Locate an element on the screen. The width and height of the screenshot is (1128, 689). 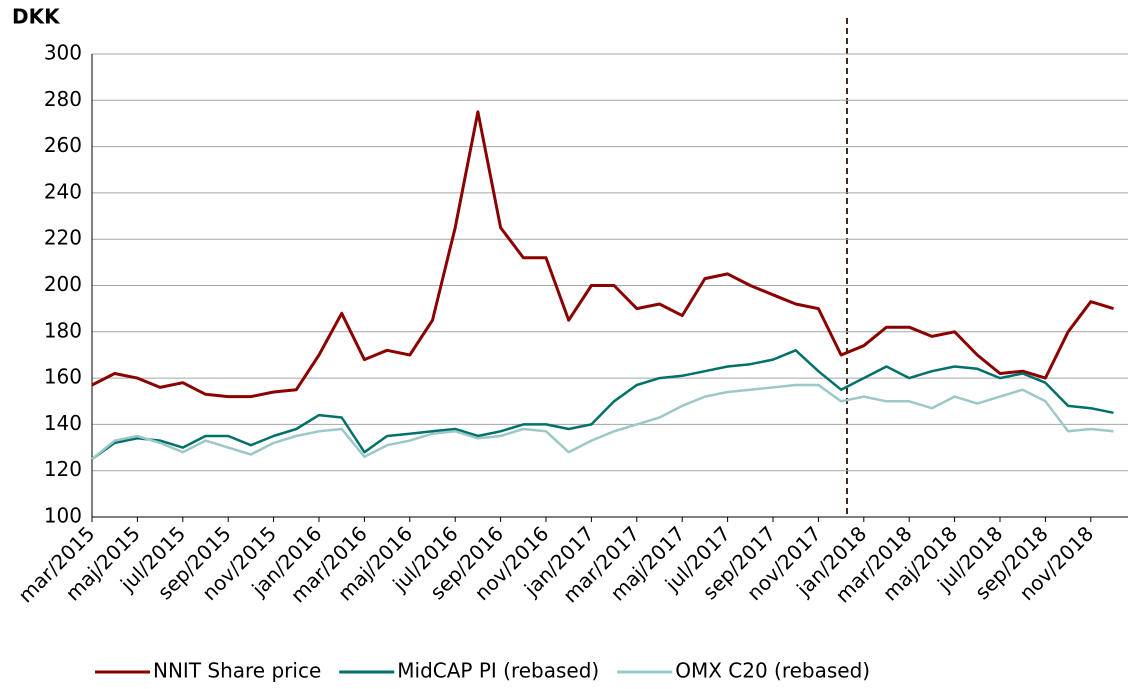
y-tick-label: 120 is located at coordinates (63, 469).